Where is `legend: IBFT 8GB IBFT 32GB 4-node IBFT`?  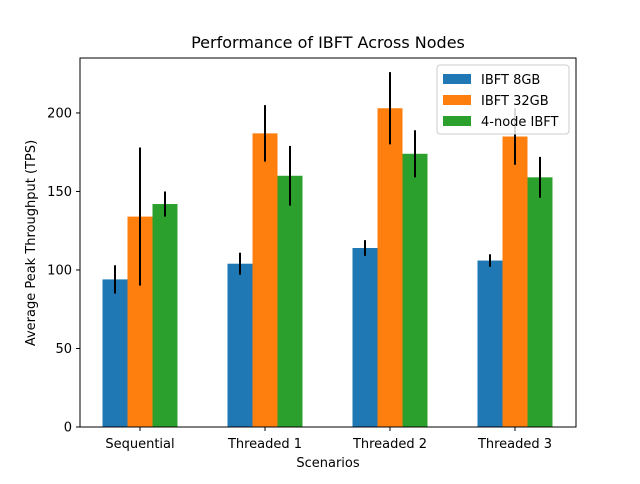 legend: IBFT 8GB IBFT 32GB 4-node IBFT is located at coordinates (503, 99).